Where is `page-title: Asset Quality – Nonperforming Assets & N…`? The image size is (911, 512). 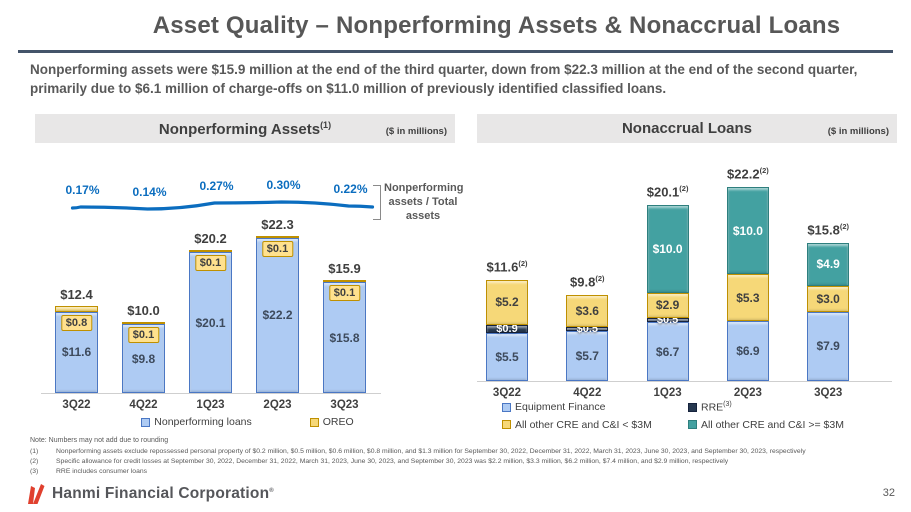
page-title: Asset Quality – Nonperforming Assets & N… is located at coordinates (496, 25).